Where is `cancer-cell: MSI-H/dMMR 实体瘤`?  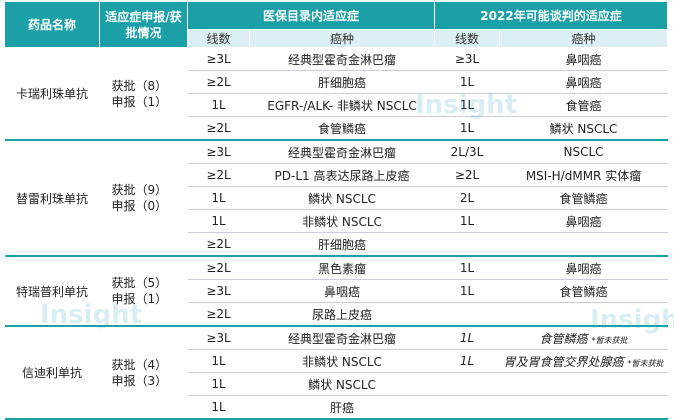
cancer-cell: MSI-H/dMMR 实体瘤 is located at coordinates (583, 175).